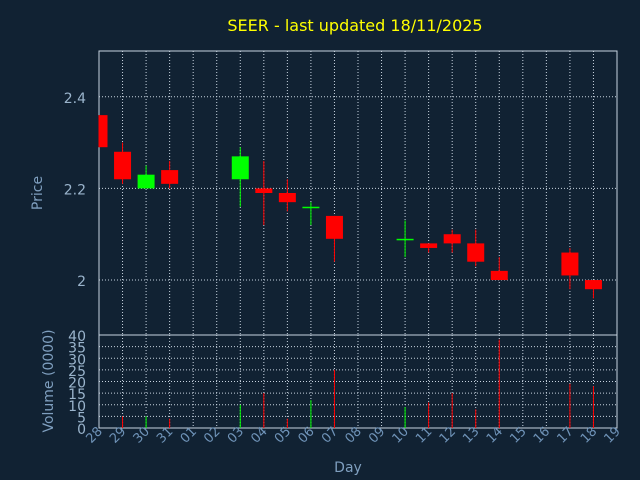  What do you see at coordinates (38, 193) in the screenshot?
I see `price-axis-label: Price` at bounding box center [38, 193].